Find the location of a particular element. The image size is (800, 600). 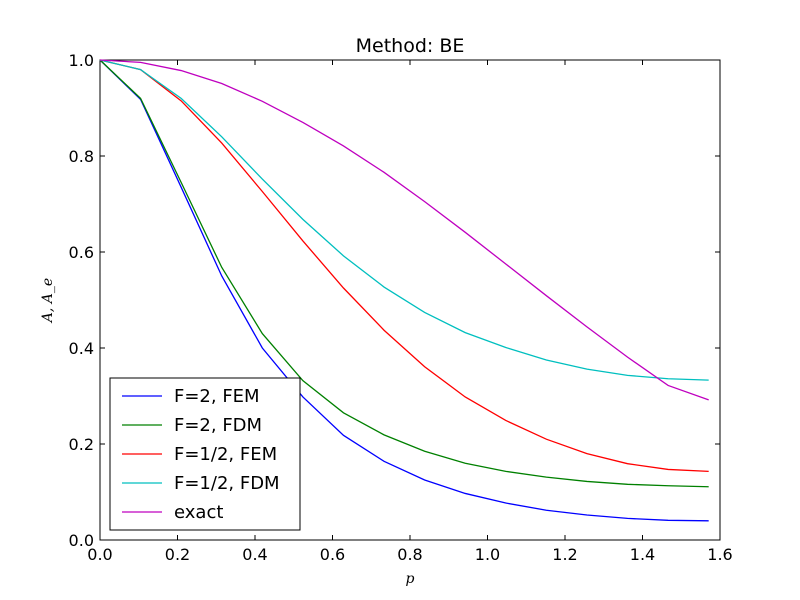

legend-label: F=2, FDM is located at coordinates (218, 425).